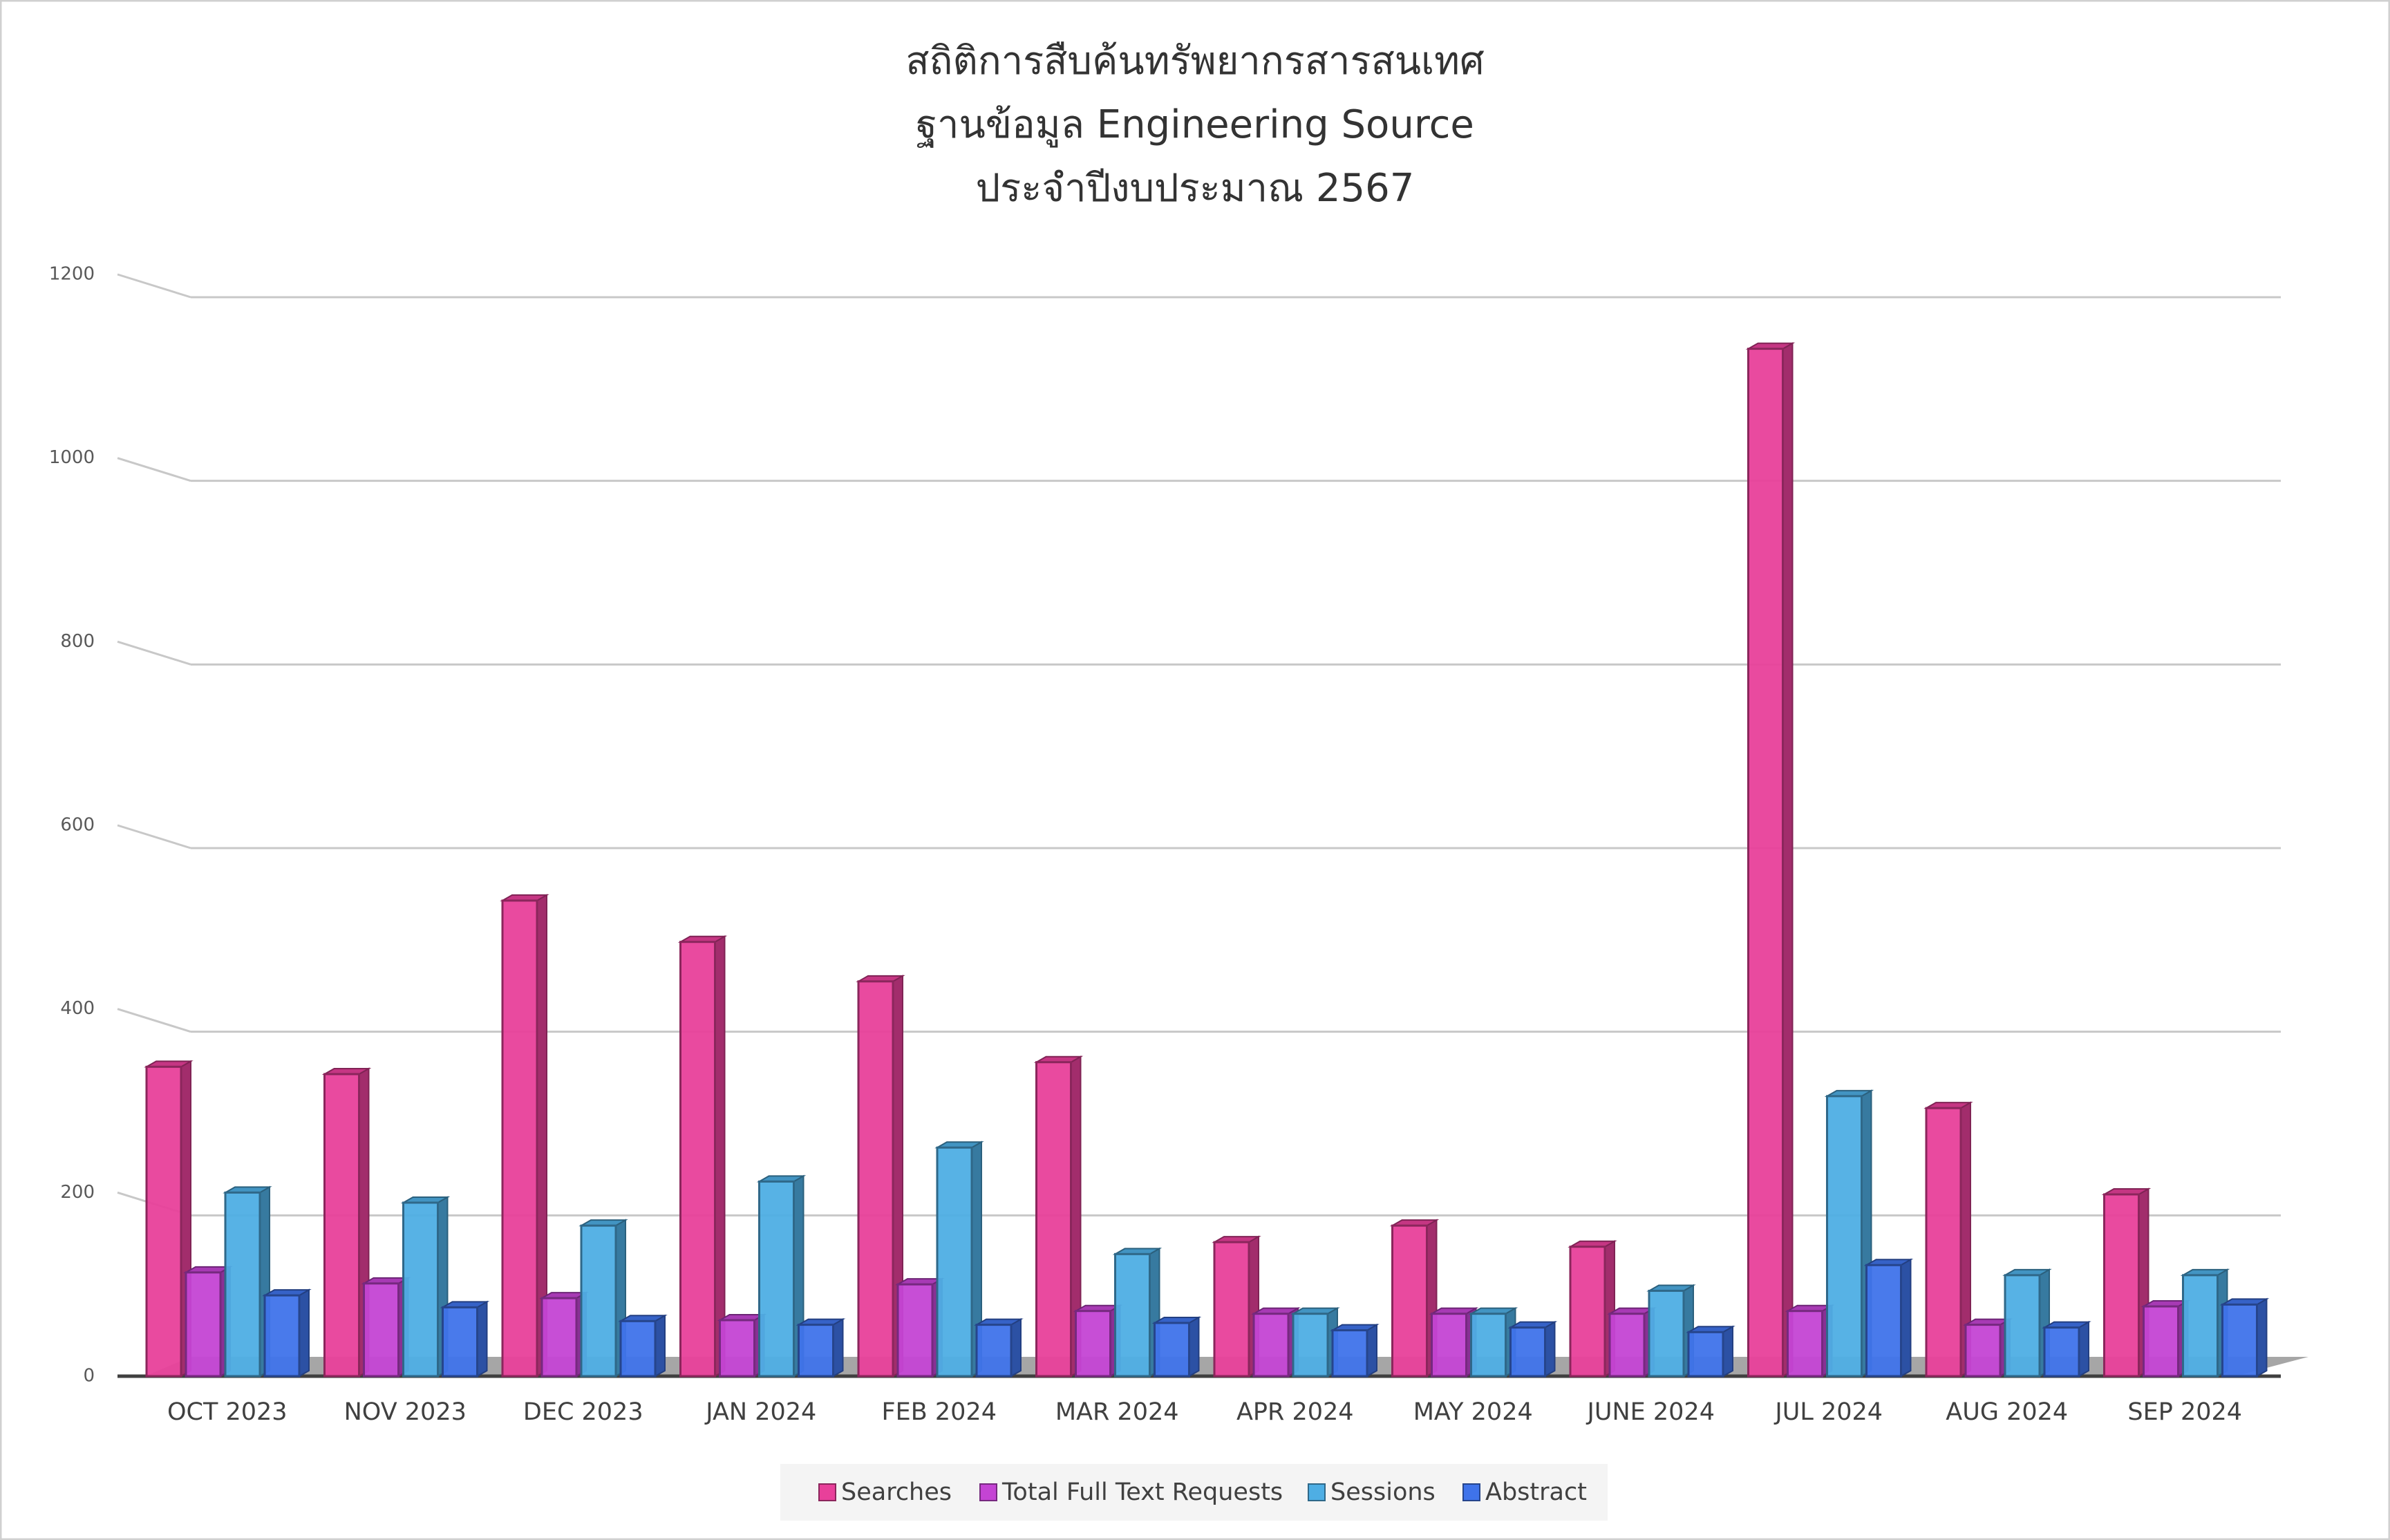 The width and height of the screenshot is (2390, 1540). What do you see at coordinates (78, 1192) in the screenshot?
I see `y-tick-label: 200` at bounding box center [78, 1192].